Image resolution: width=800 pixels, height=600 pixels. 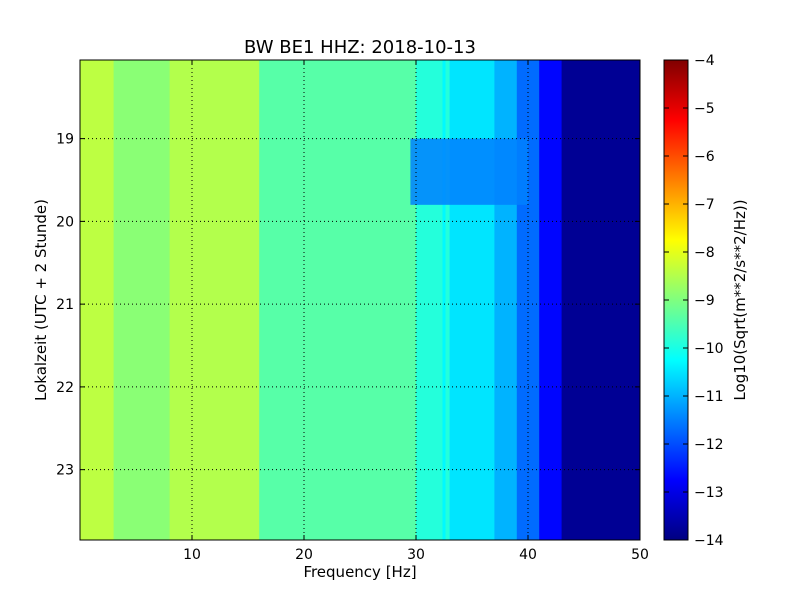 I want to click on chart-title: BW BE1 HHZ: 2018-10-13, so click(x=360, y=47).